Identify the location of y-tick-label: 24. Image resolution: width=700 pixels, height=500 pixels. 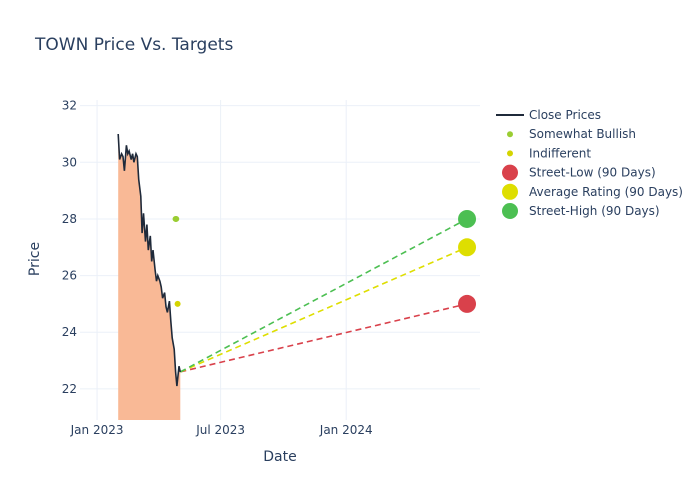
(69, 332).